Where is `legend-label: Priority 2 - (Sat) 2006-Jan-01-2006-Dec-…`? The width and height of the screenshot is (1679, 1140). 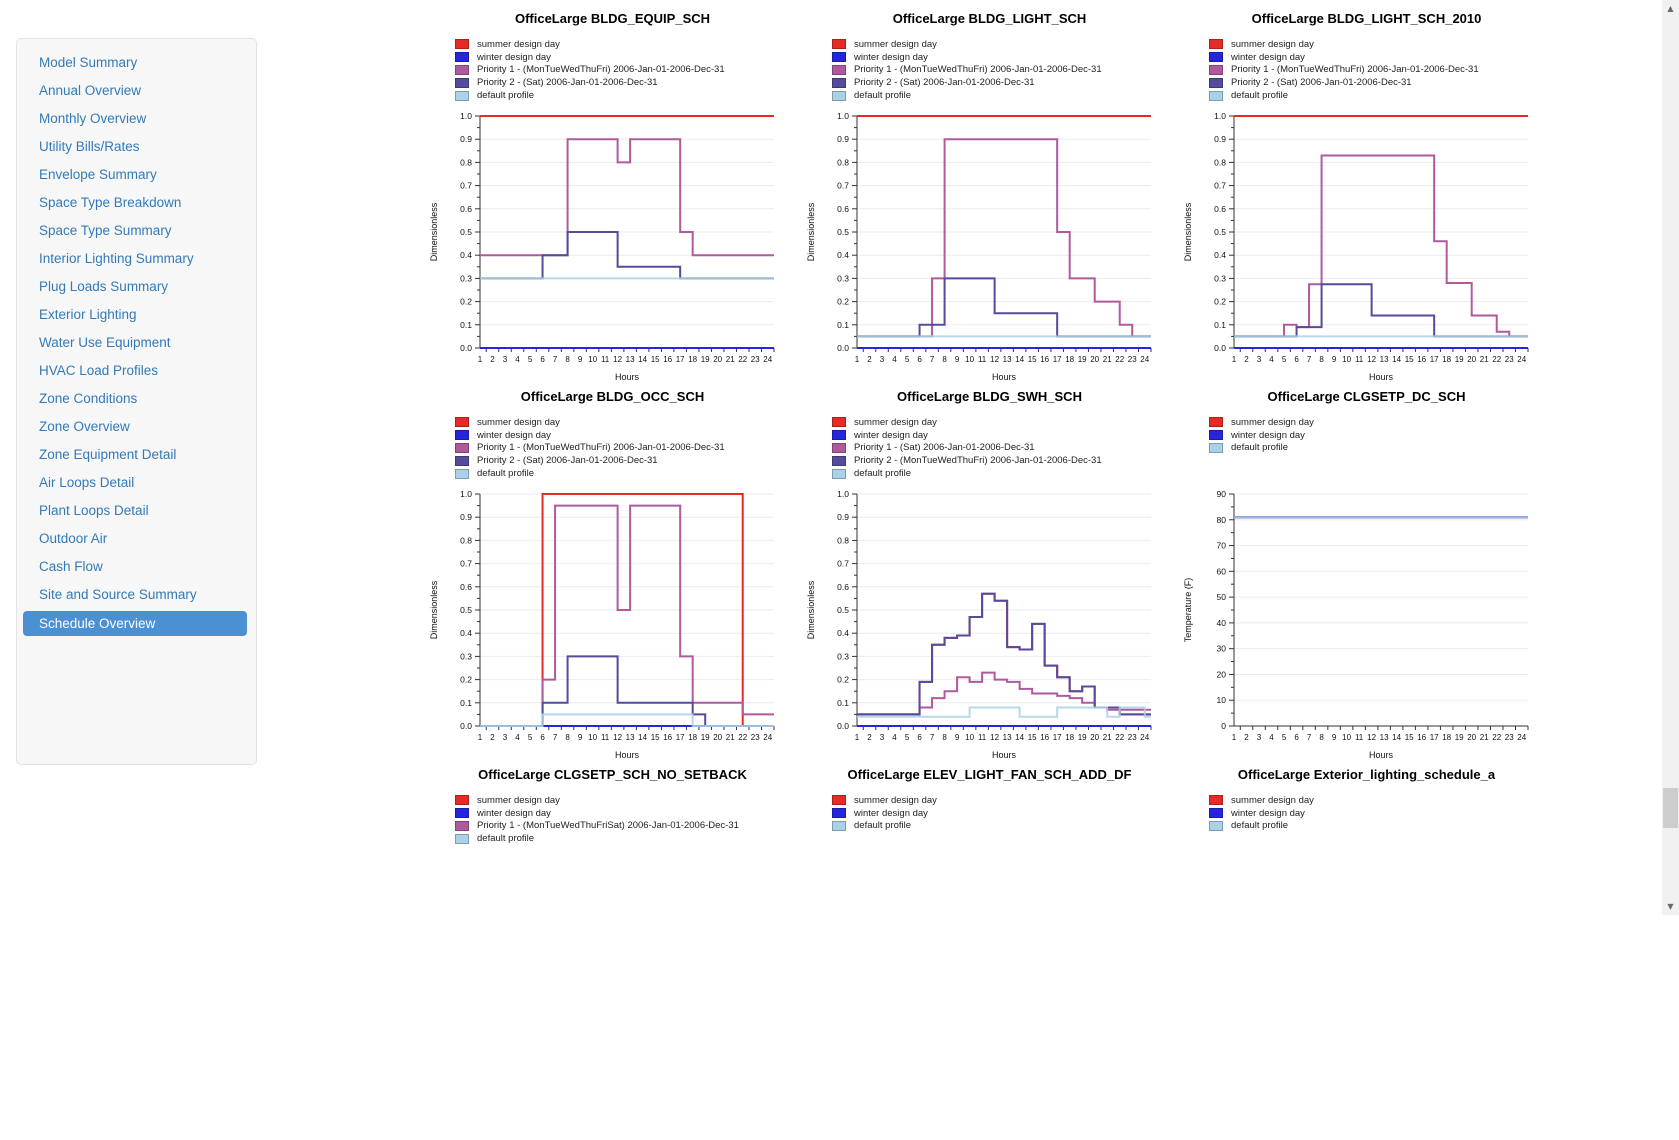
legend-label: Priority 2 - (Sat) 2006-Jan-01-2006-Dec-… is located at coordinates (1321, 83).